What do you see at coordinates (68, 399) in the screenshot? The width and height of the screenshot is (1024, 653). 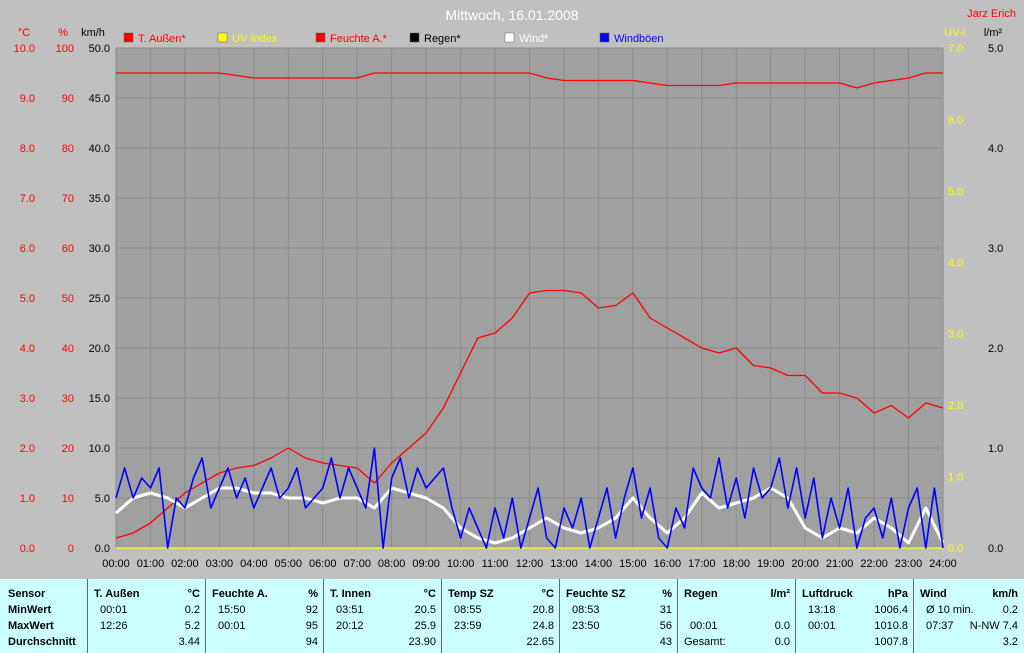 I see `tick-label-humidity_pct: 30` at bounding box center [68, 399].